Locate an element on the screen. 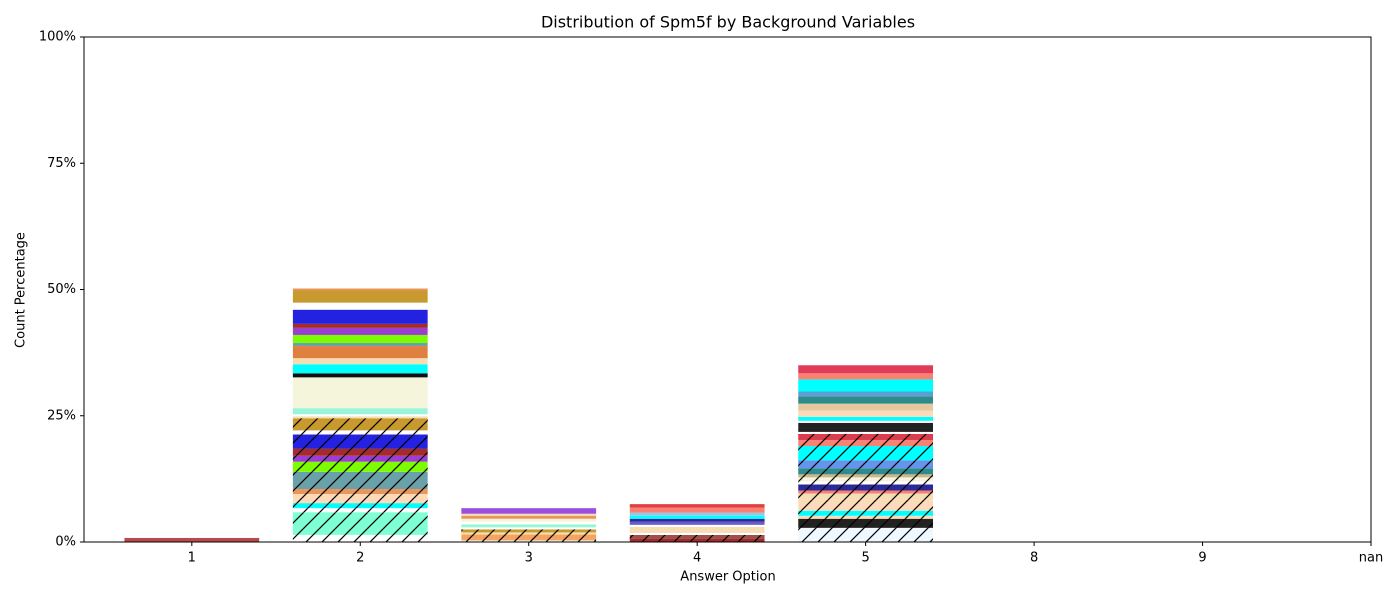  y-tick-label: 100% is located at coordinates (57, 37).